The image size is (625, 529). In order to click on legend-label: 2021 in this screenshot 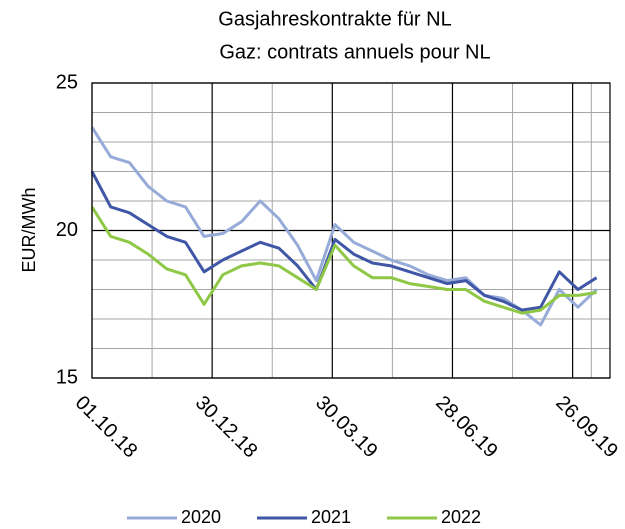, I will do `click(331, 517)`.